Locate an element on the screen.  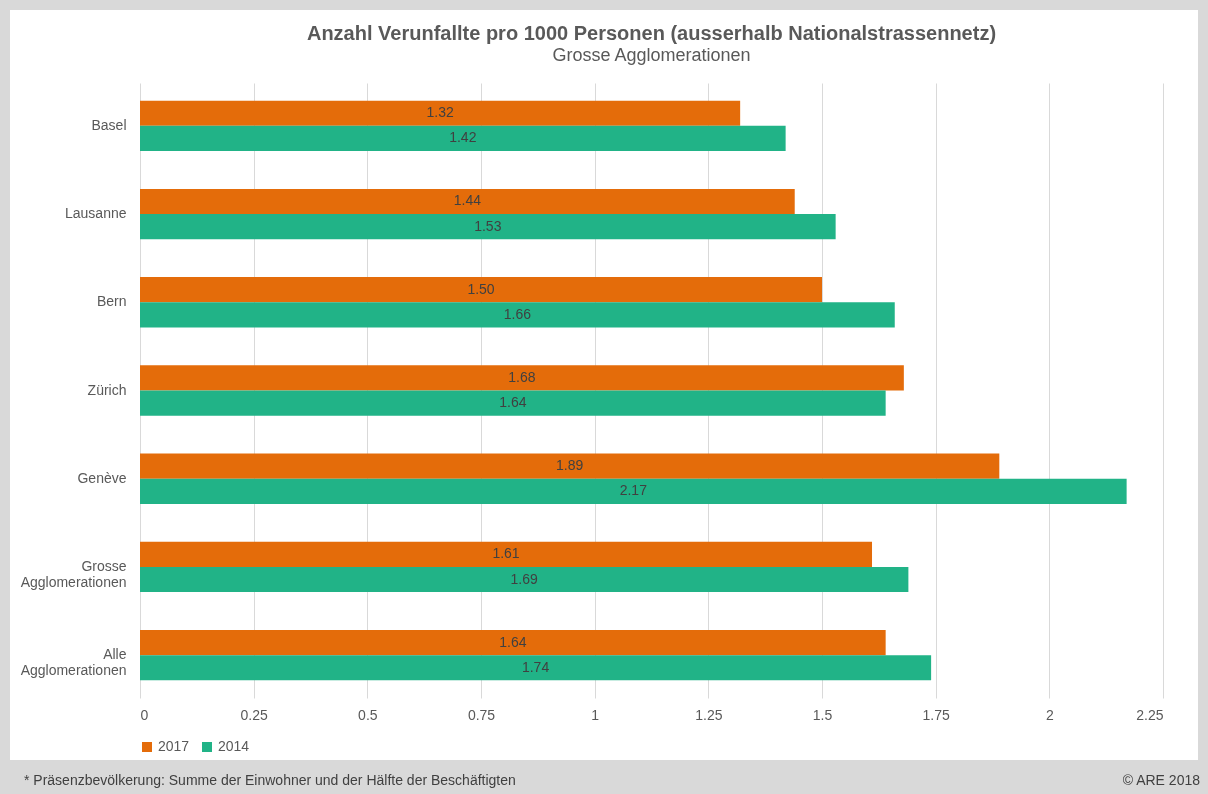
y-tick-label: Lausanne is located at coordinates (95, 213).